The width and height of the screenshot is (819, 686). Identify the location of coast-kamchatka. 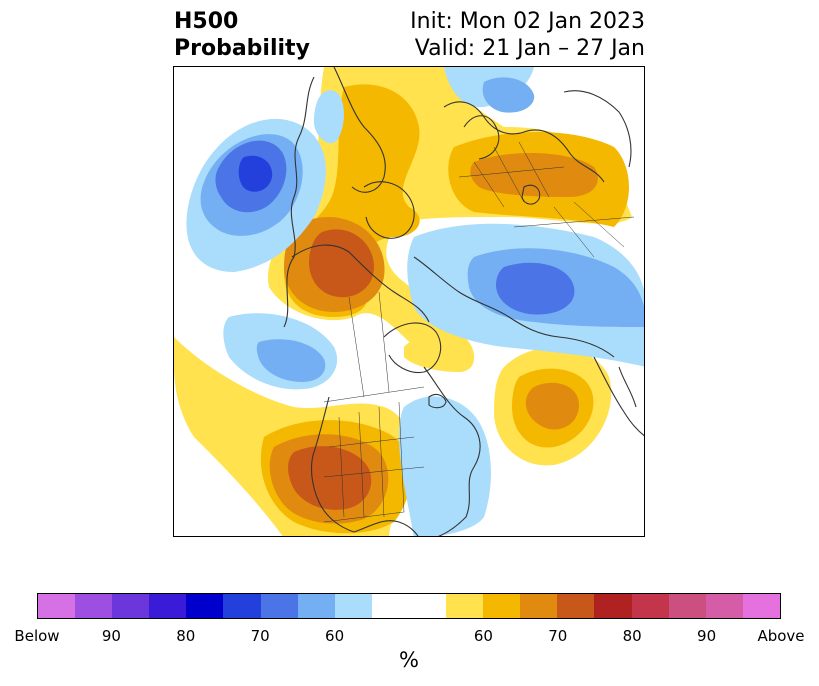
(618, 396).